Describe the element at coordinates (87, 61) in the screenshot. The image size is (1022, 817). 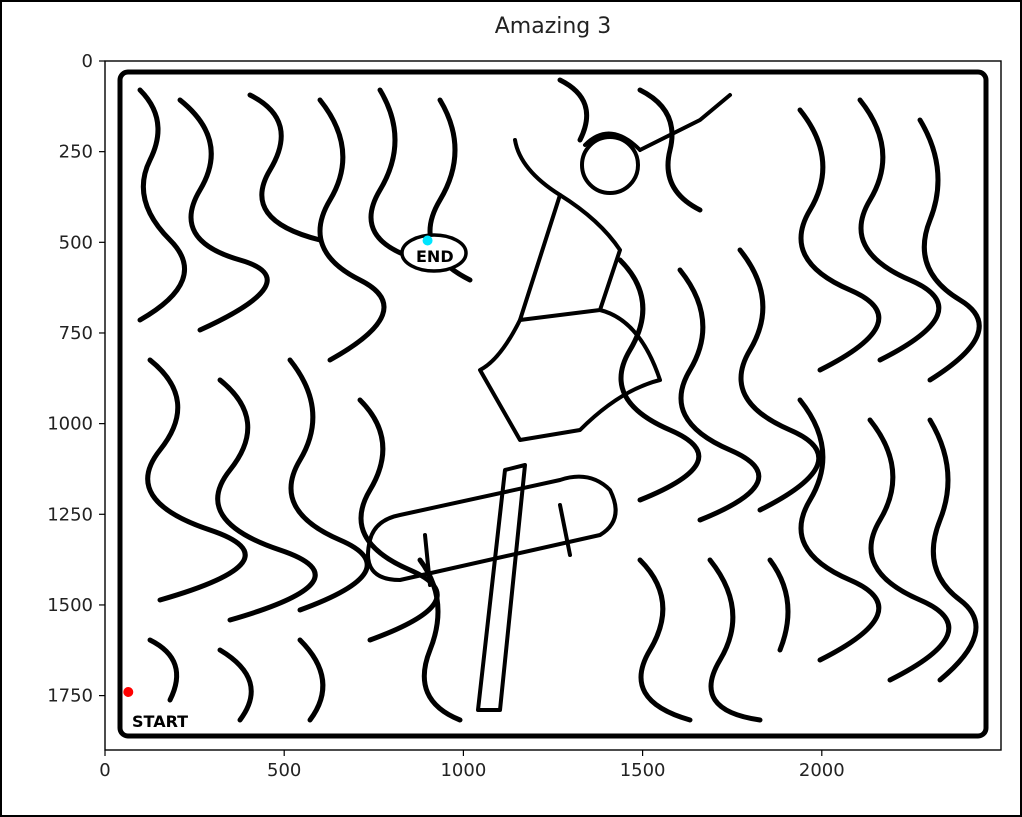
I see `y-tick-label: 0` at that location.